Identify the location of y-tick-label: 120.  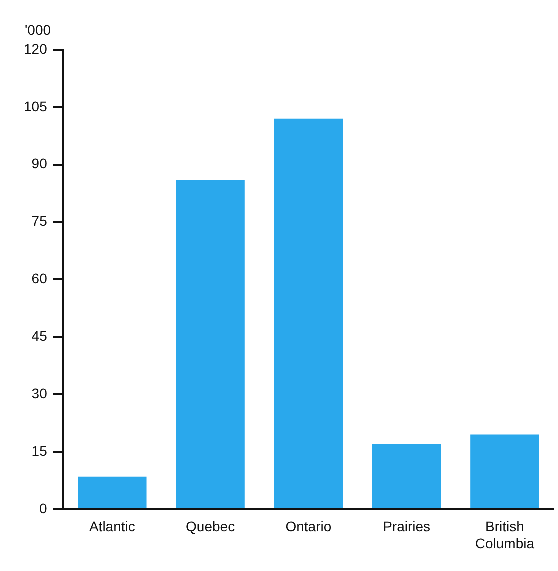
(36, 48).